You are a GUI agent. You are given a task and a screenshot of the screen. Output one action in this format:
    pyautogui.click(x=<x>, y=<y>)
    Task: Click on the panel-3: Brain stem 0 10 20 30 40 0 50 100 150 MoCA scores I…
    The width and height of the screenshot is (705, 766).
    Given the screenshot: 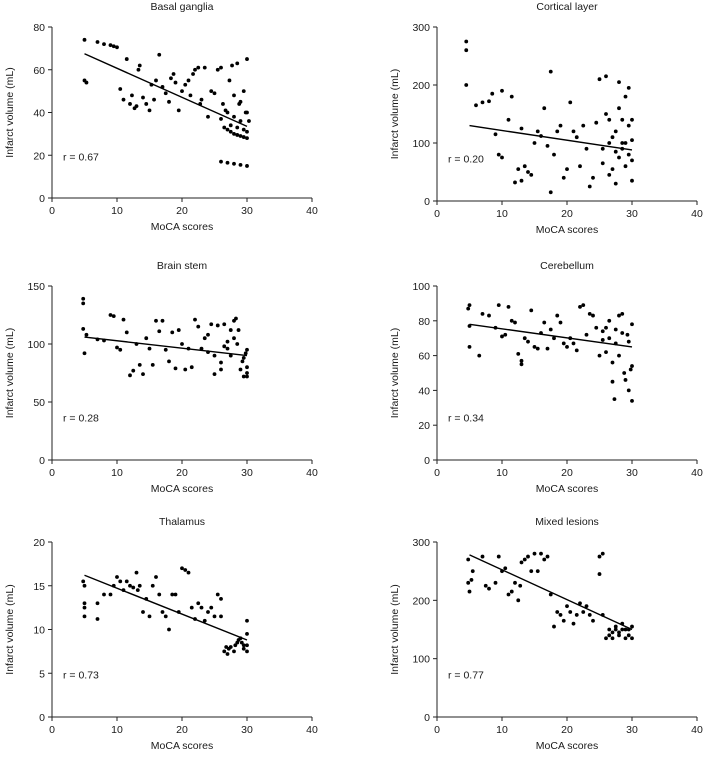 What is the action you would take?
    pyautogui.click(x=161, y=377)
    